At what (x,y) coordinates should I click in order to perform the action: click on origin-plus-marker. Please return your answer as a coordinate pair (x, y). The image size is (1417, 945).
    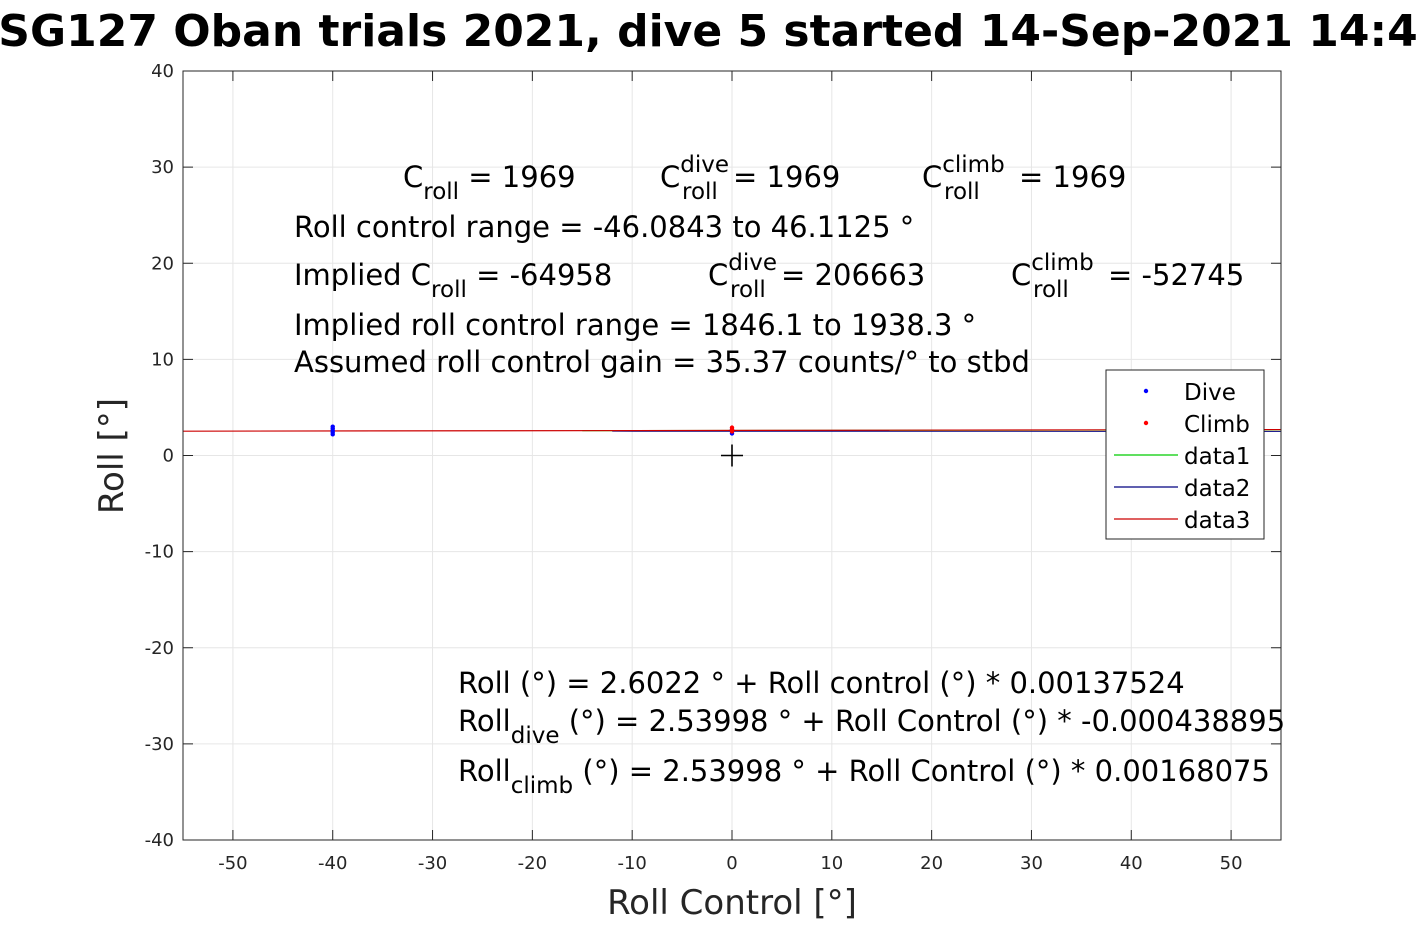
    Looking at the image, I should click on (732, 455).